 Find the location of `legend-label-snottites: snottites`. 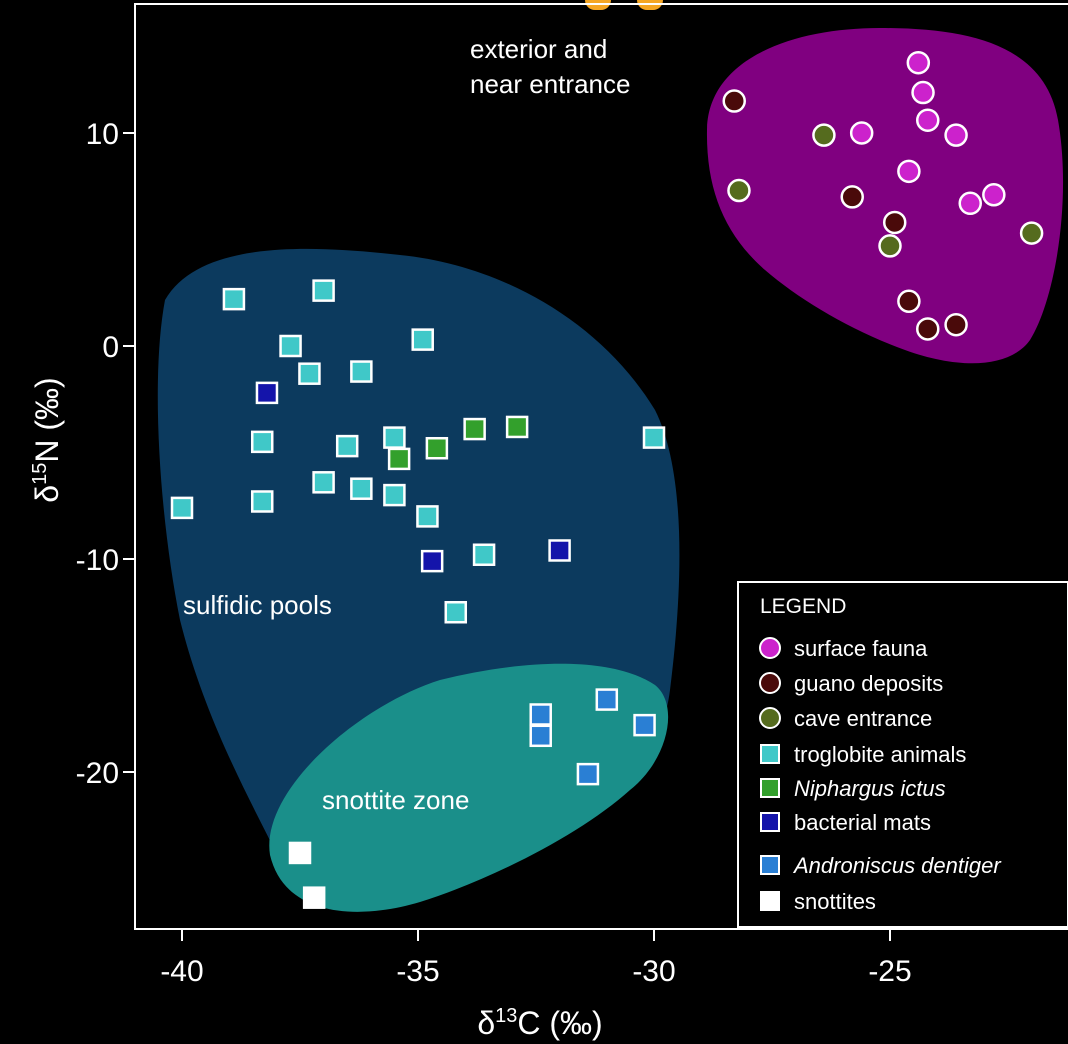

legend-label-snottites: snottites is located at coordinates (835, 901).